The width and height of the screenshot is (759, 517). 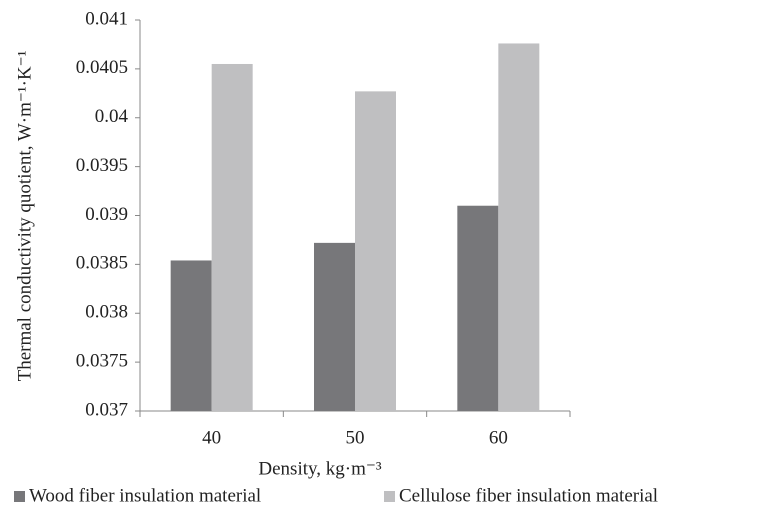 What do you see at coordinates (528, 495) in the screenshot?
I see `legend-label: Cellulose fiber insulation material` at bounding box center [528, 495].